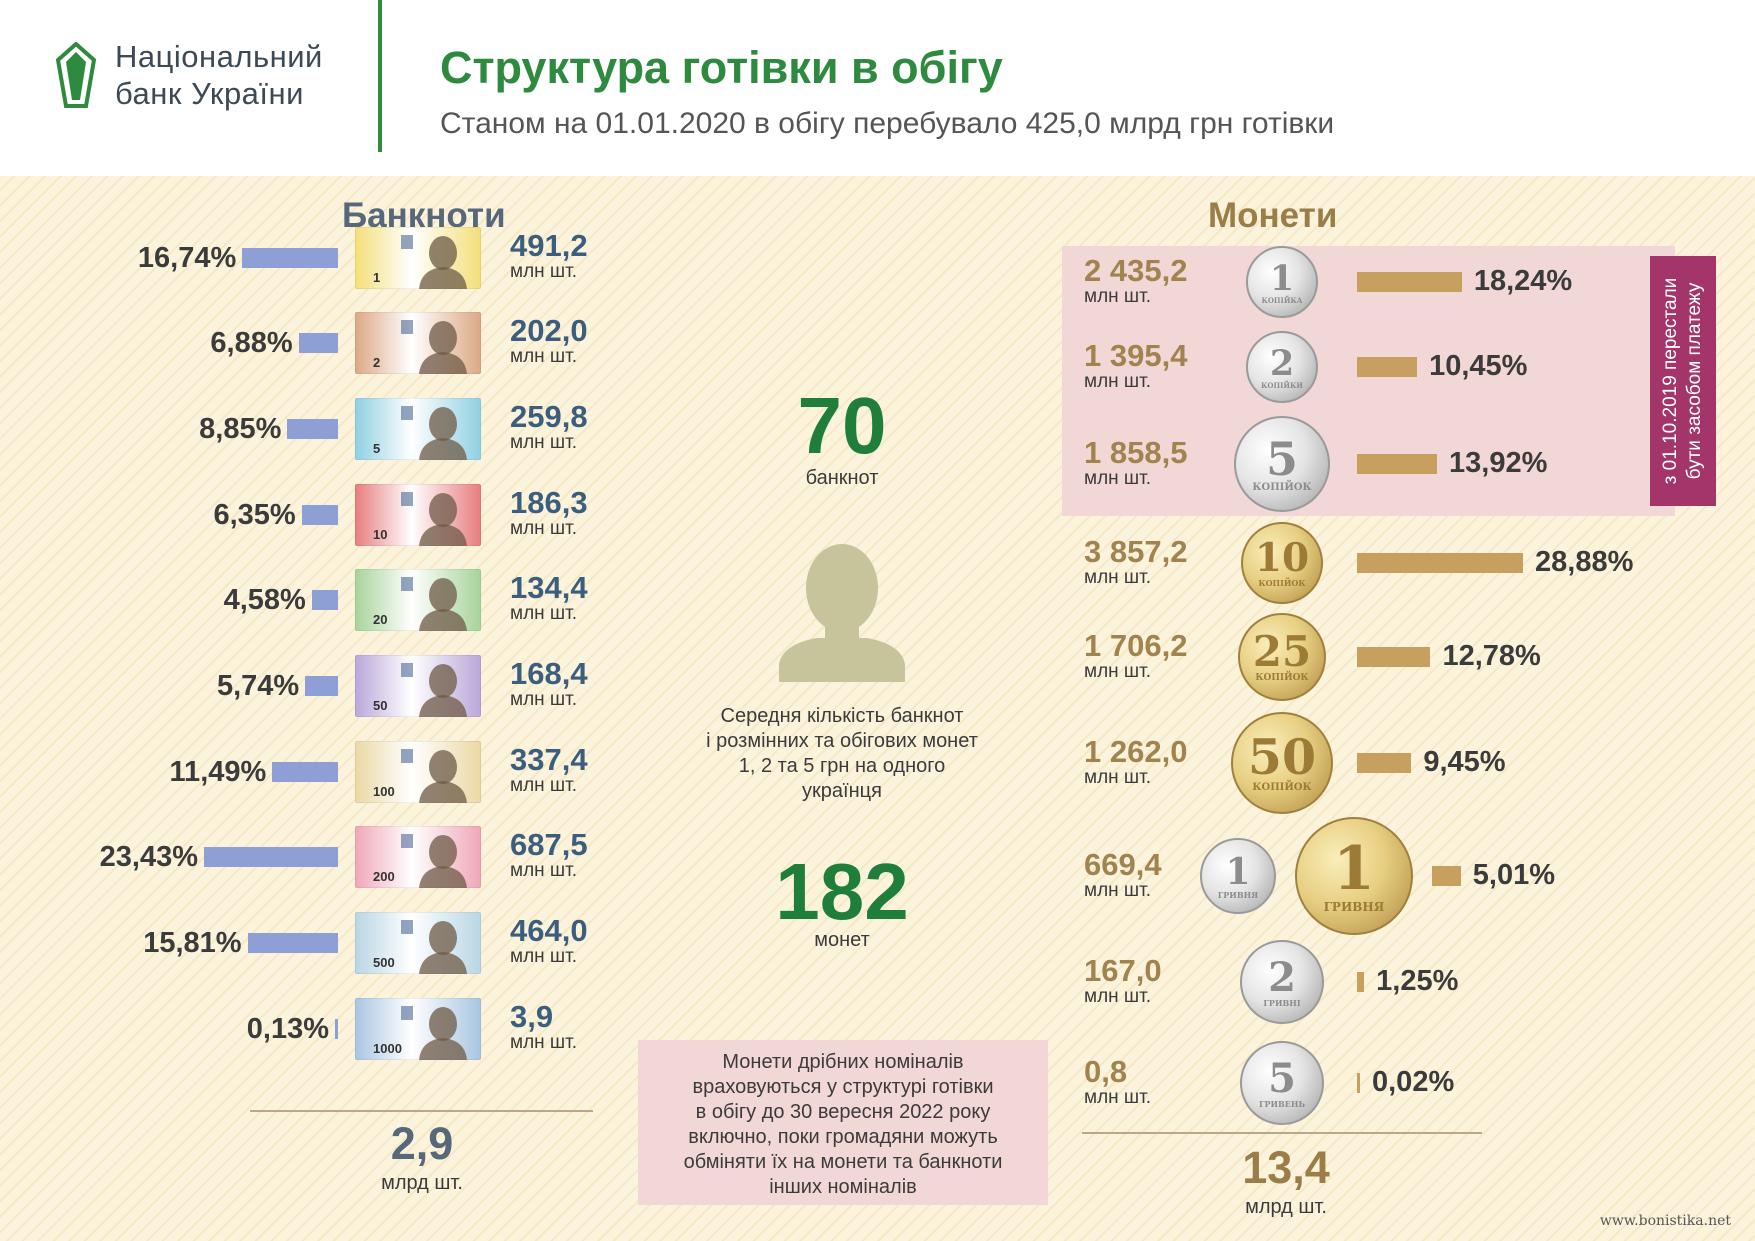 The width and height of the screenshot is (1755, 1241). What do you see at coordinates (1282, 278) in the screenshot?
I see `coin-face-value: 1` at bounding box center [1282, 278].